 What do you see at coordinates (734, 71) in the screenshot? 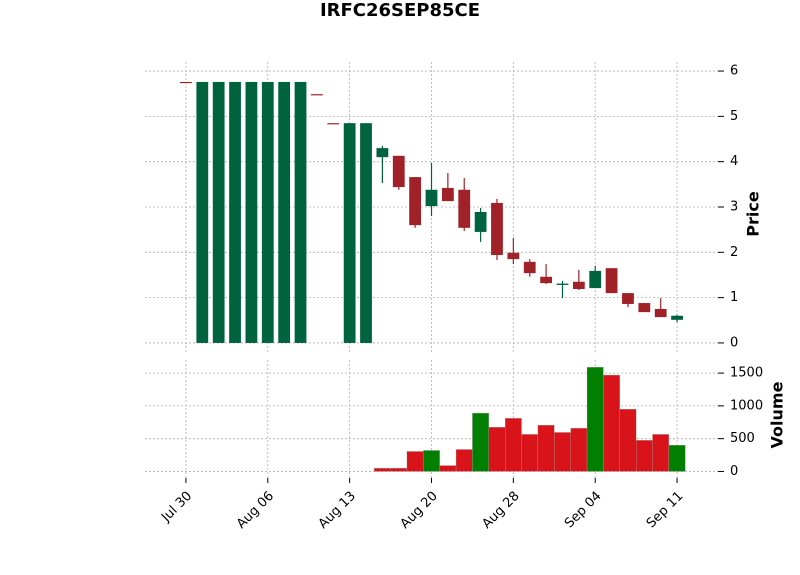
I see `y-tick-label: 6` at bounding box center [734, 71].